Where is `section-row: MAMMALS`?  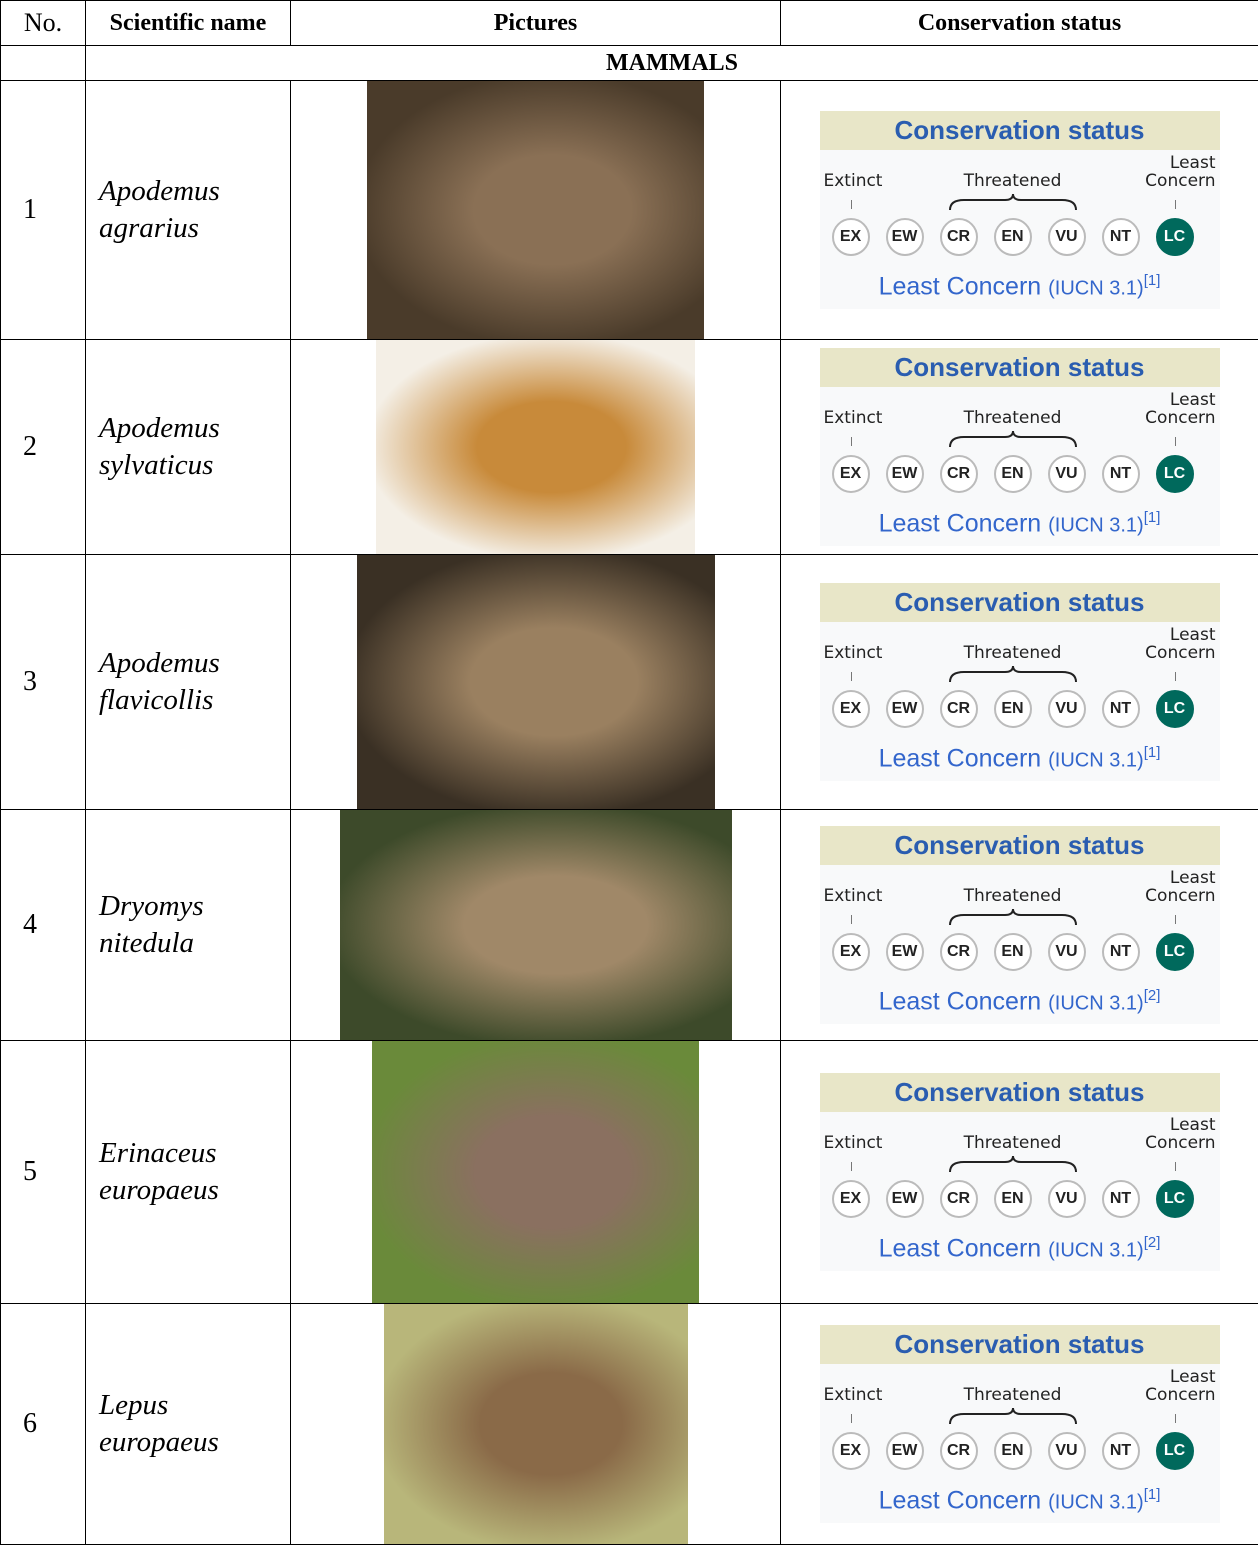 section-row: MAMMALS is located at coordinates (629, 63).